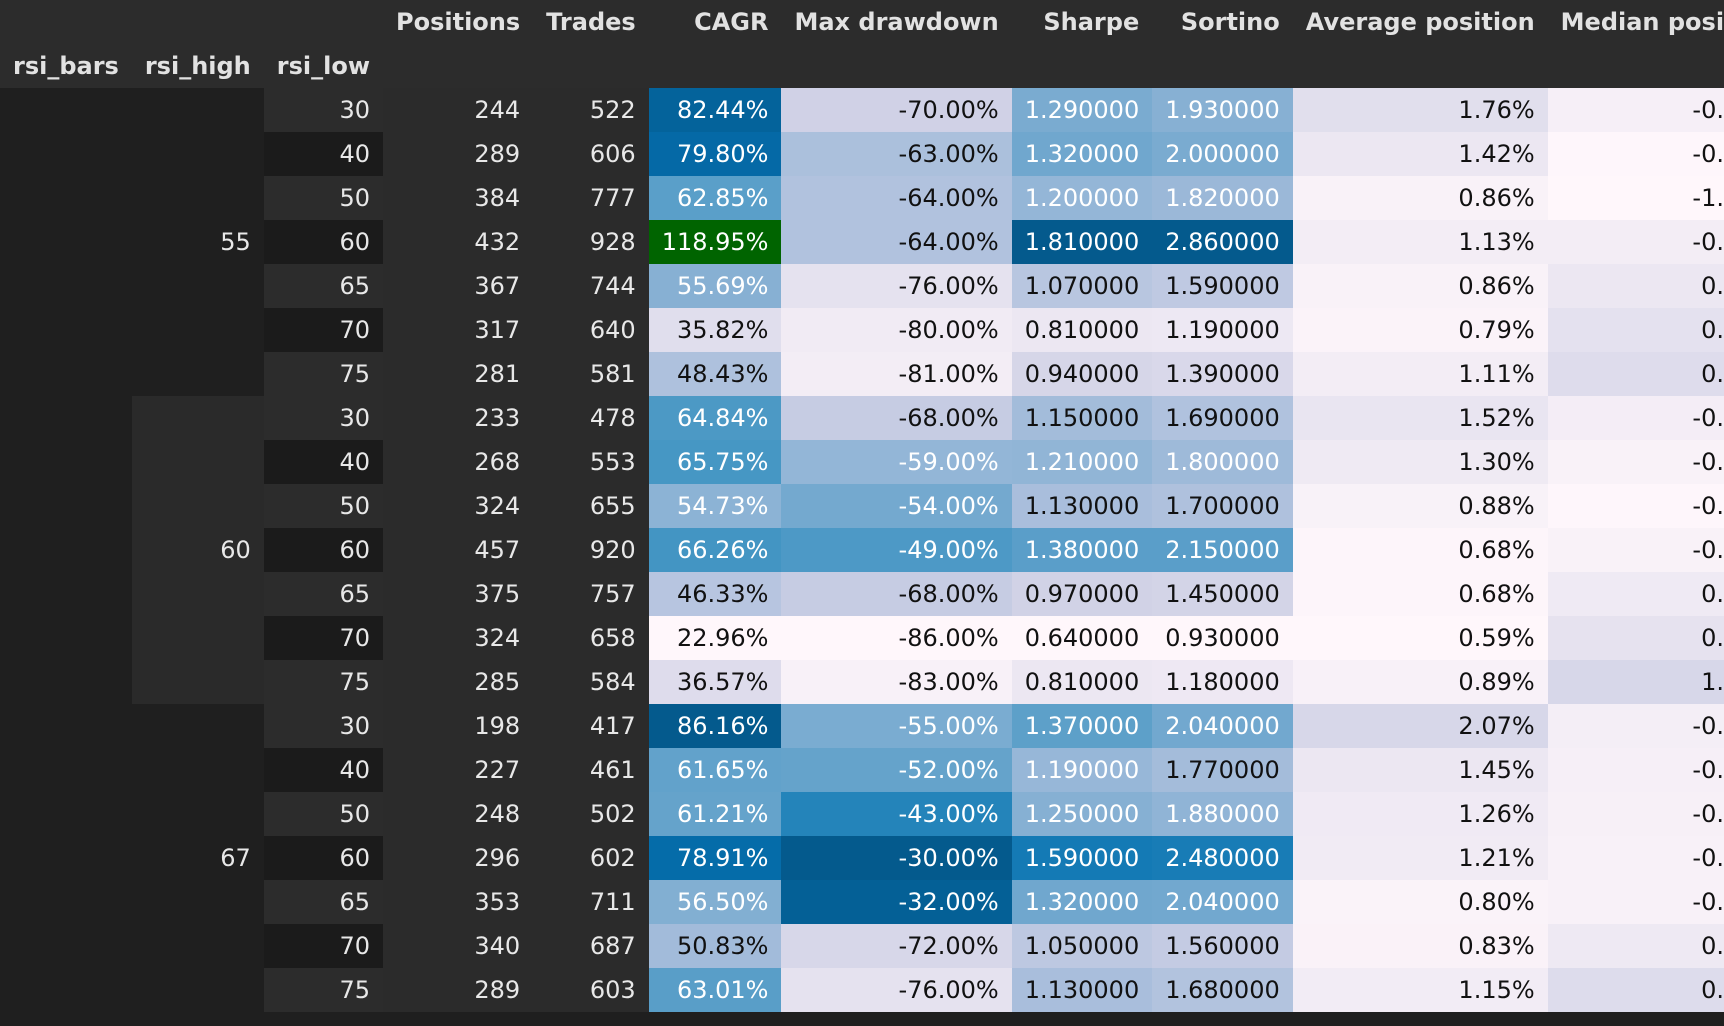  Describe the element at coordinates (1222, 770) in the screenshot. I see `cell-sortino: 1.770000` at that location.